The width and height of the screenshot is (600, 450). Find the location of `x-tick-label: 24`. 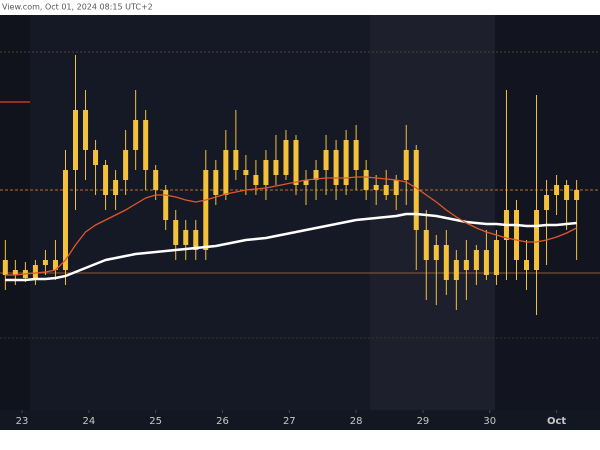

x-tick-label: 24 is located at coordinates (88, 421).